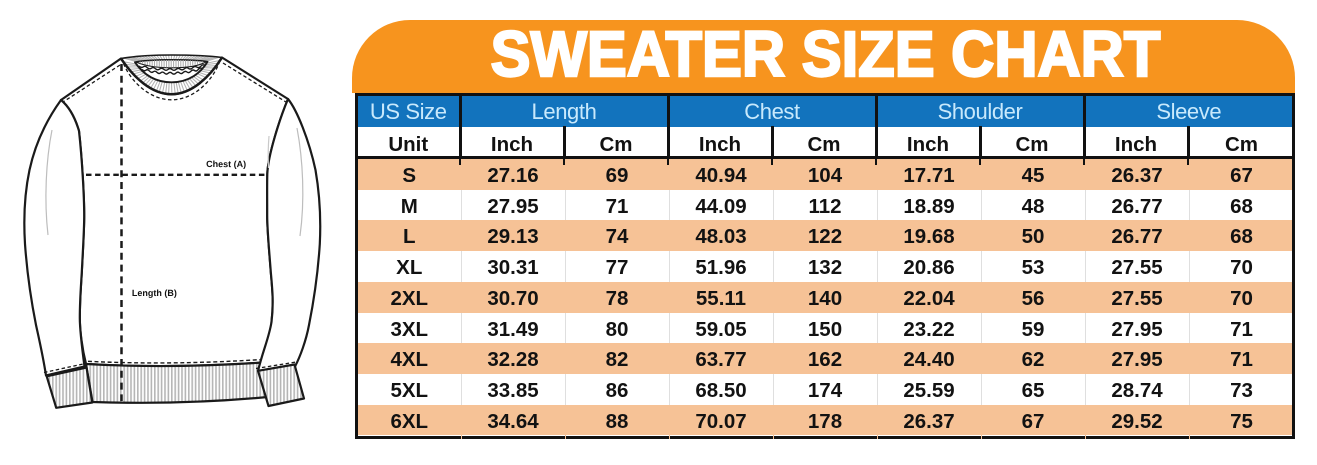 The image size is (1317, 465). Describe the element at coordinates (154, 293) in the screenshot. I see `svg-text: Length (B)` at that location.